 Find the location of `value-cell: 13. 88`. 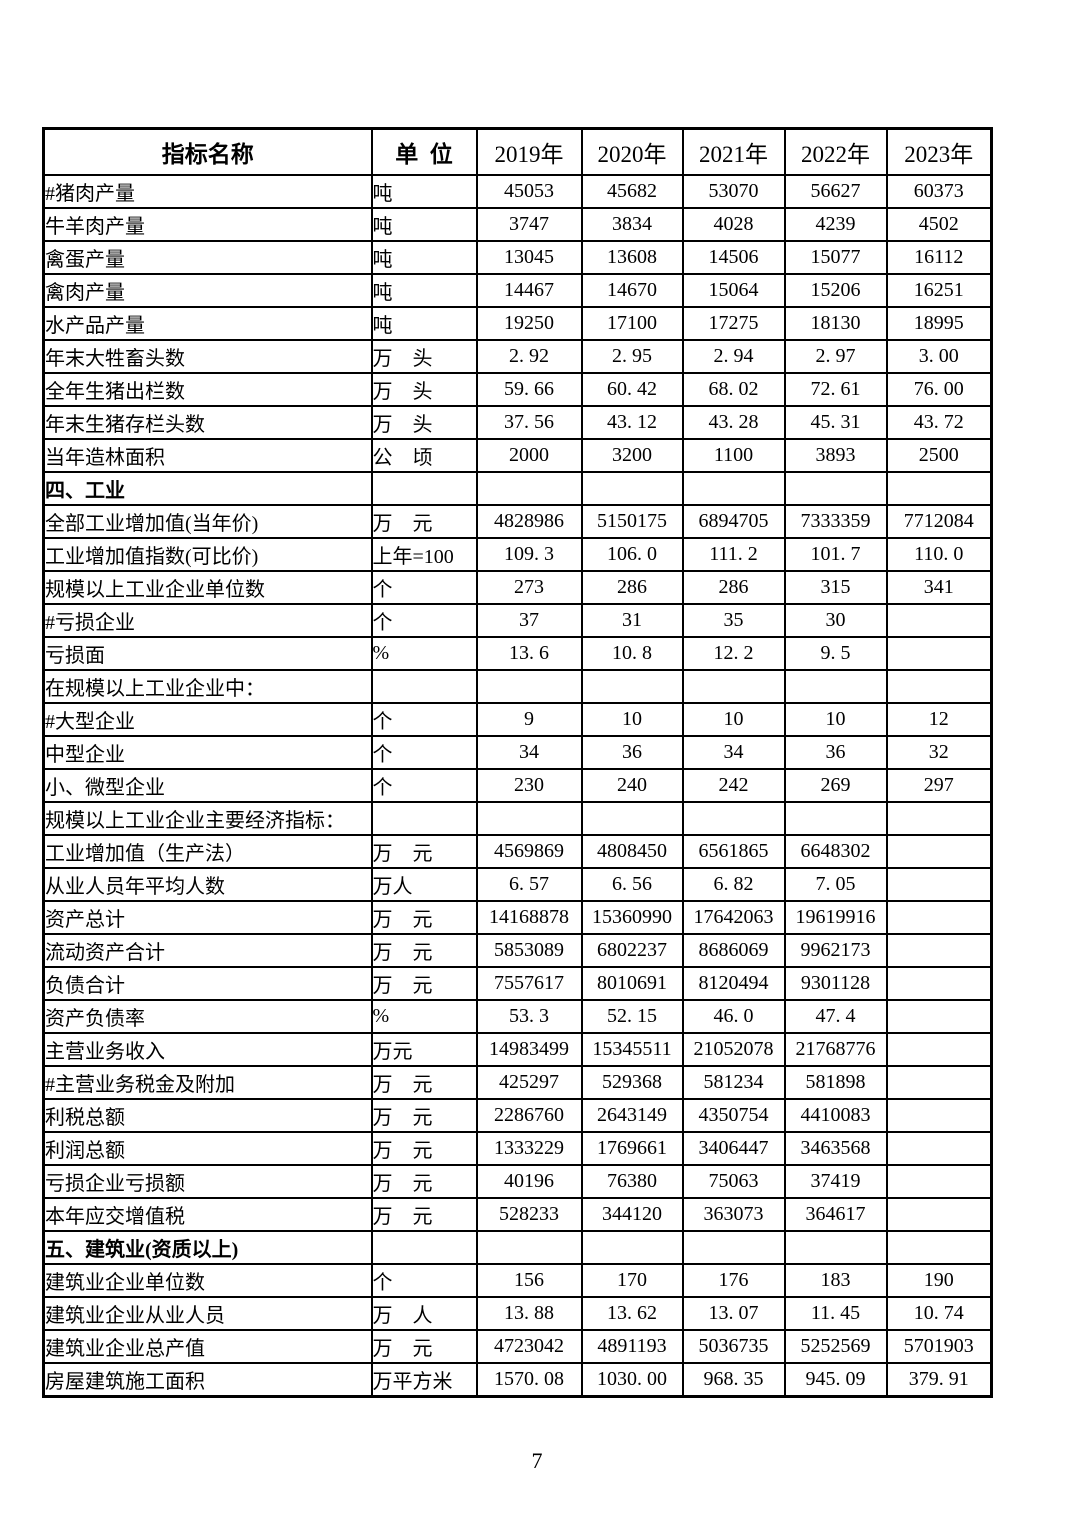

value-cell: 13. 88 is located at coordinates (529, 1313).